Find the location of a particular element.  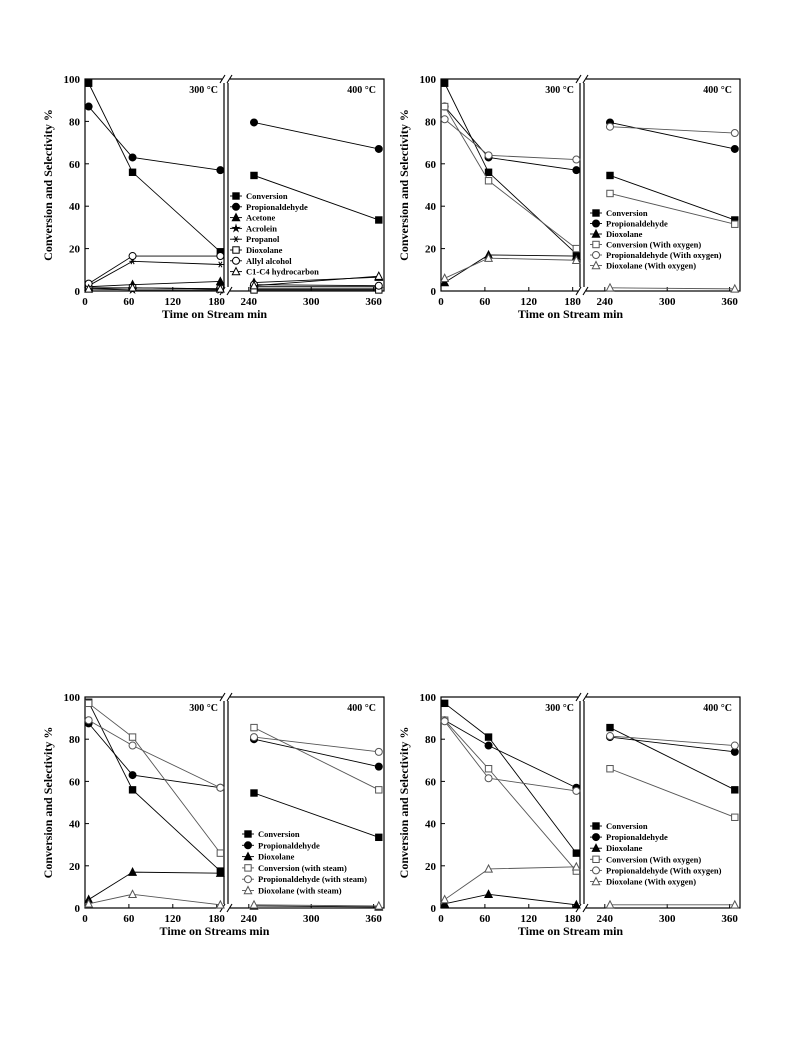

x-axis-label: Time on Stream min is located at coordinates (215, 314).